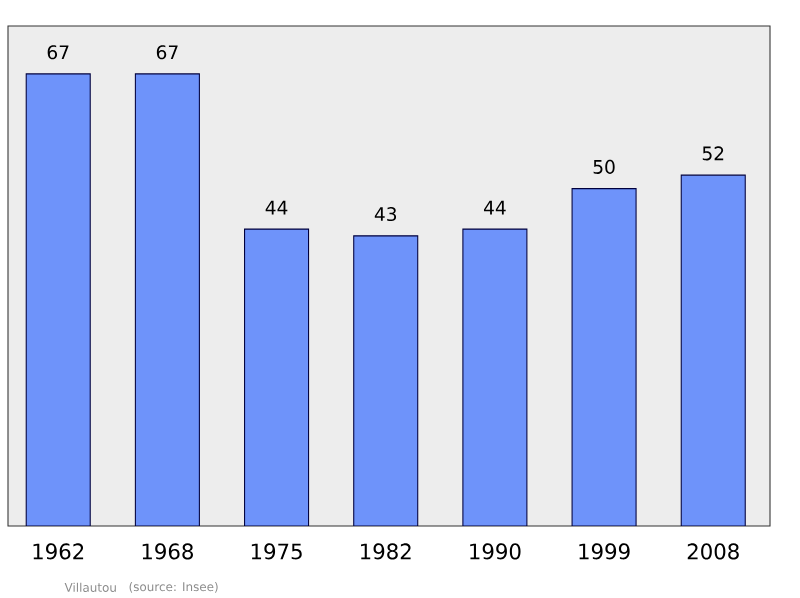  What do you see at coordinates (713, 551) in the screenshot?
I see `x-tick-label: 2008` at bounding box center [713, 551].